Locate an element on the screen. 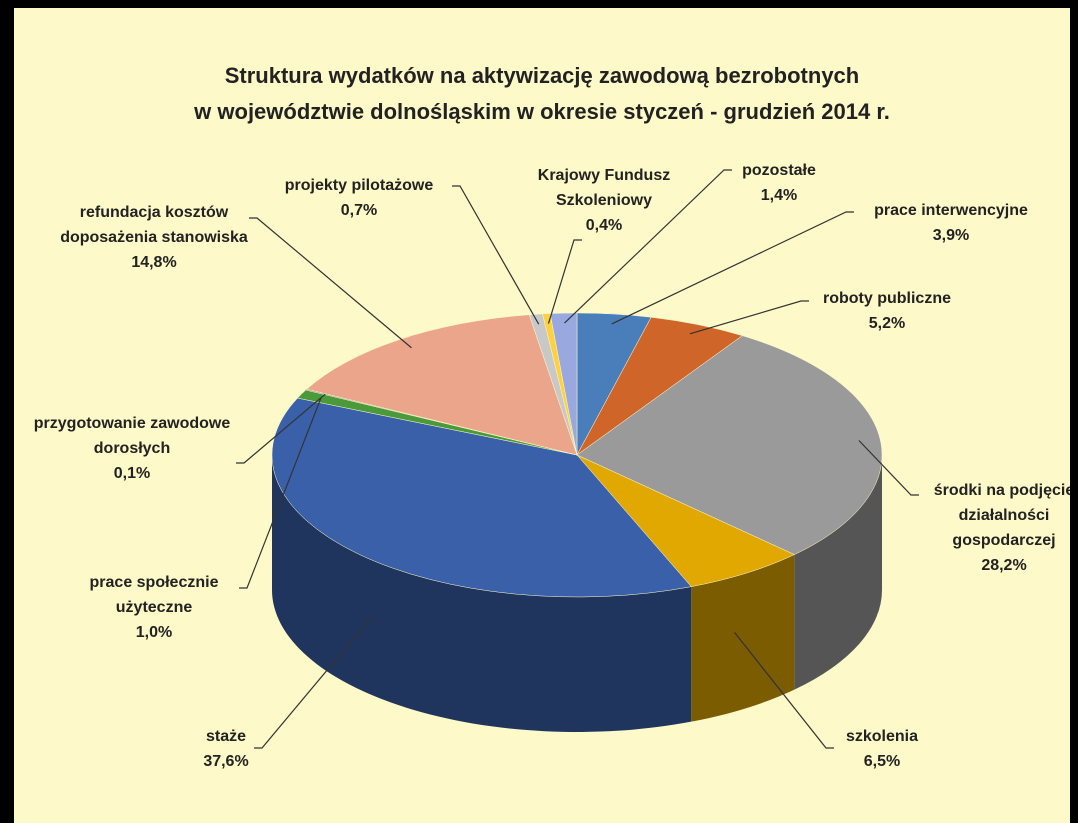 This screenshot has height=823, width=1078. value-label: 3,9% is located at coordinates (951, 235).